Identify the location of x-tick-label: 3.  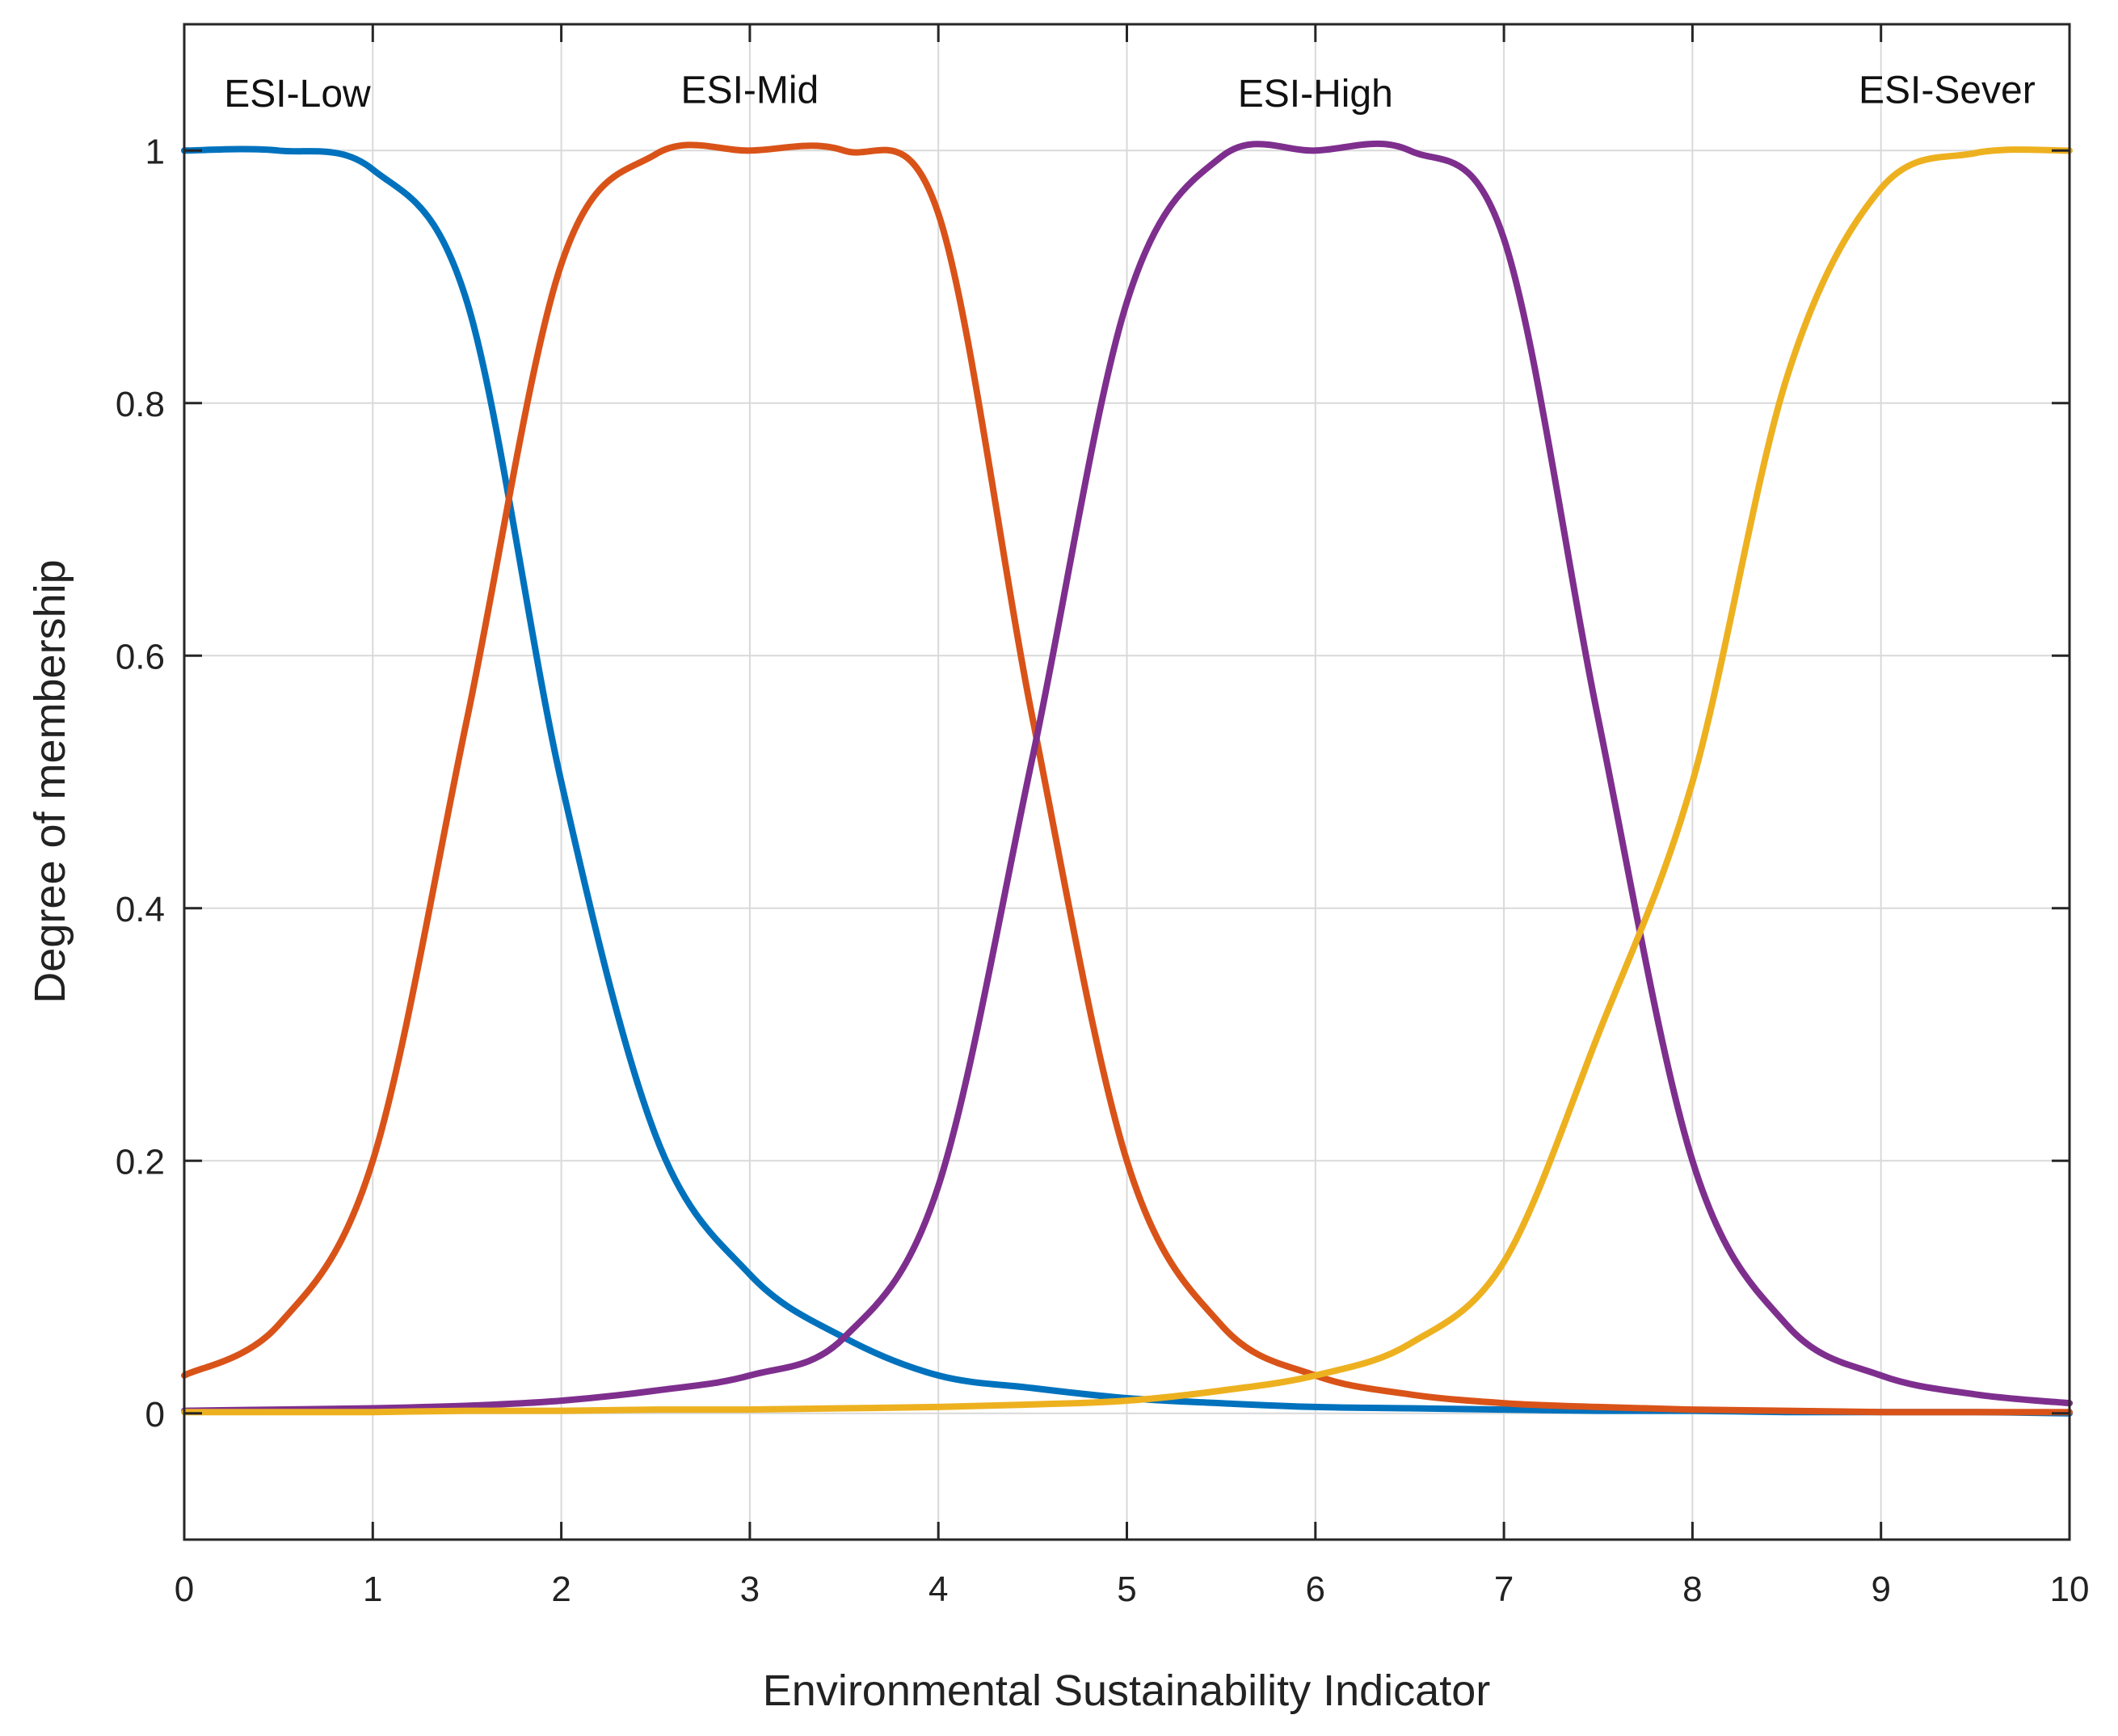
(750, 1589).